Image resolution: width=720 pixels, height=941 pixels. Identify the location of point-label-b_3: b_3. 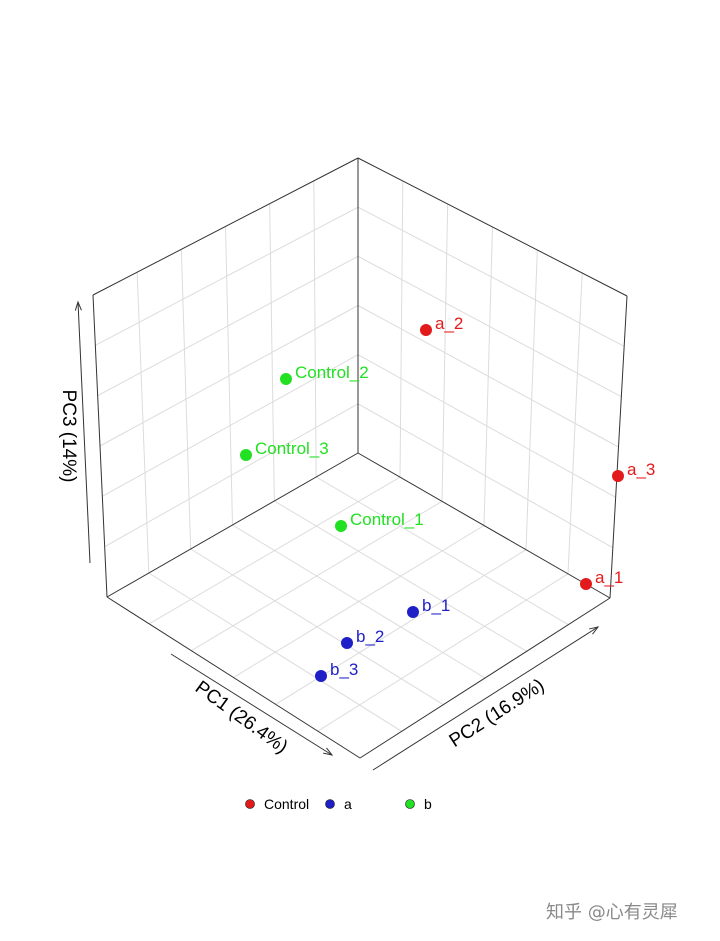
(344, 669).